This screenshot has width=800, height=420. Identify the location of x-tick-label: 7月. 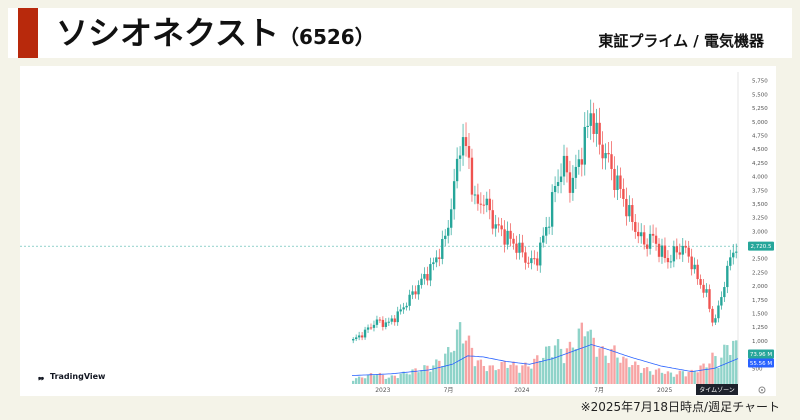
(449, 390).